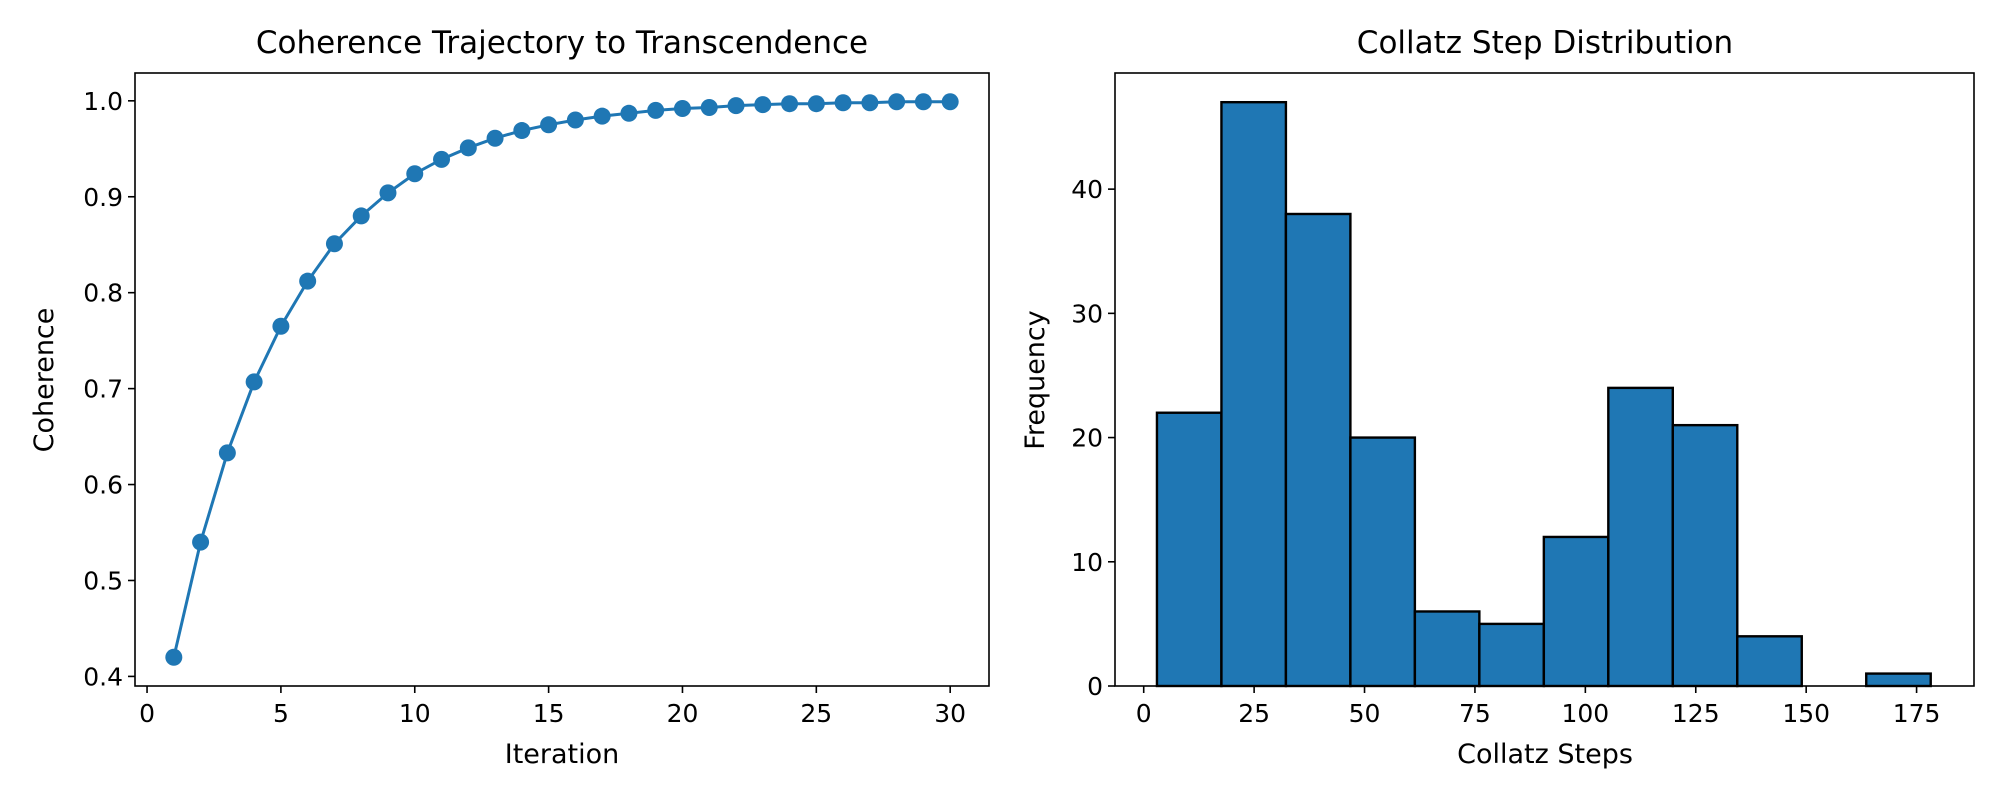  What do you see at coordinates (1087, 313) in the screenshot?
I see `y-tick-label: 30` at bounding box center [1087, 313].